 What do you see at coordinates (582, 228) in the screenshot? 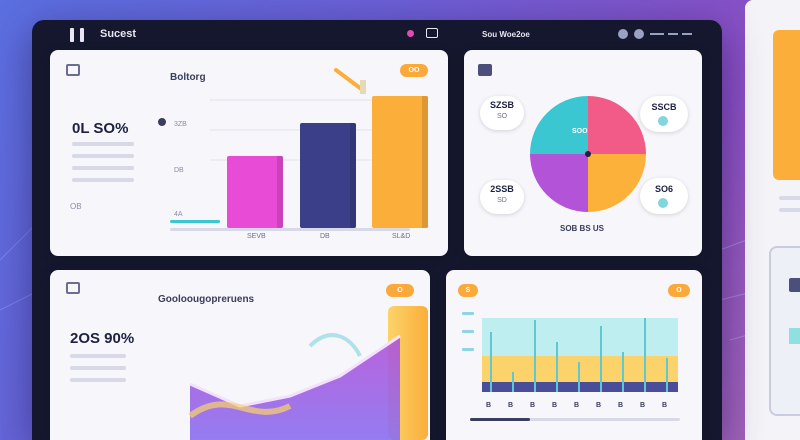
I see `pie-footer: SOB BS US` at bounding box center [582, 228].